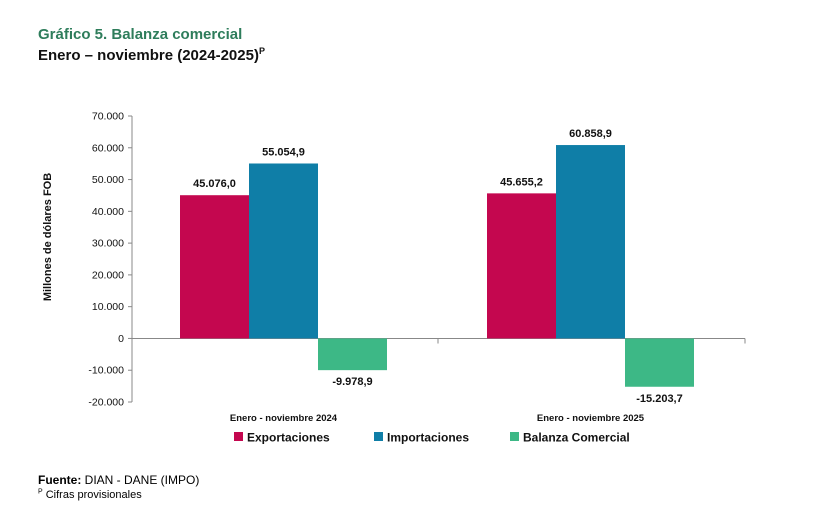 Image resolution: width=816 pixels, height=522 pixels. What do you see at coordinates (140, 480) in the screenshot?
I see `source-text: DIAN - DANE (IMPO)` at bounding box center [140, 480].